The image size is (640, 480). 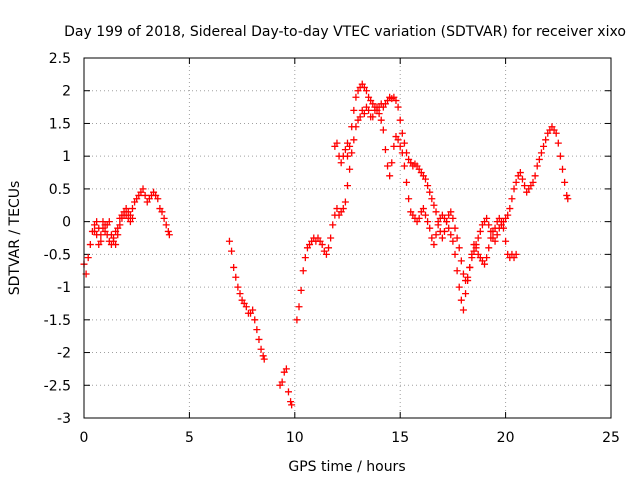 What do you see at coordinates (64, 354) in the screenshot?
I see `y-tick-label: -2` at bounding box center [64, 354].